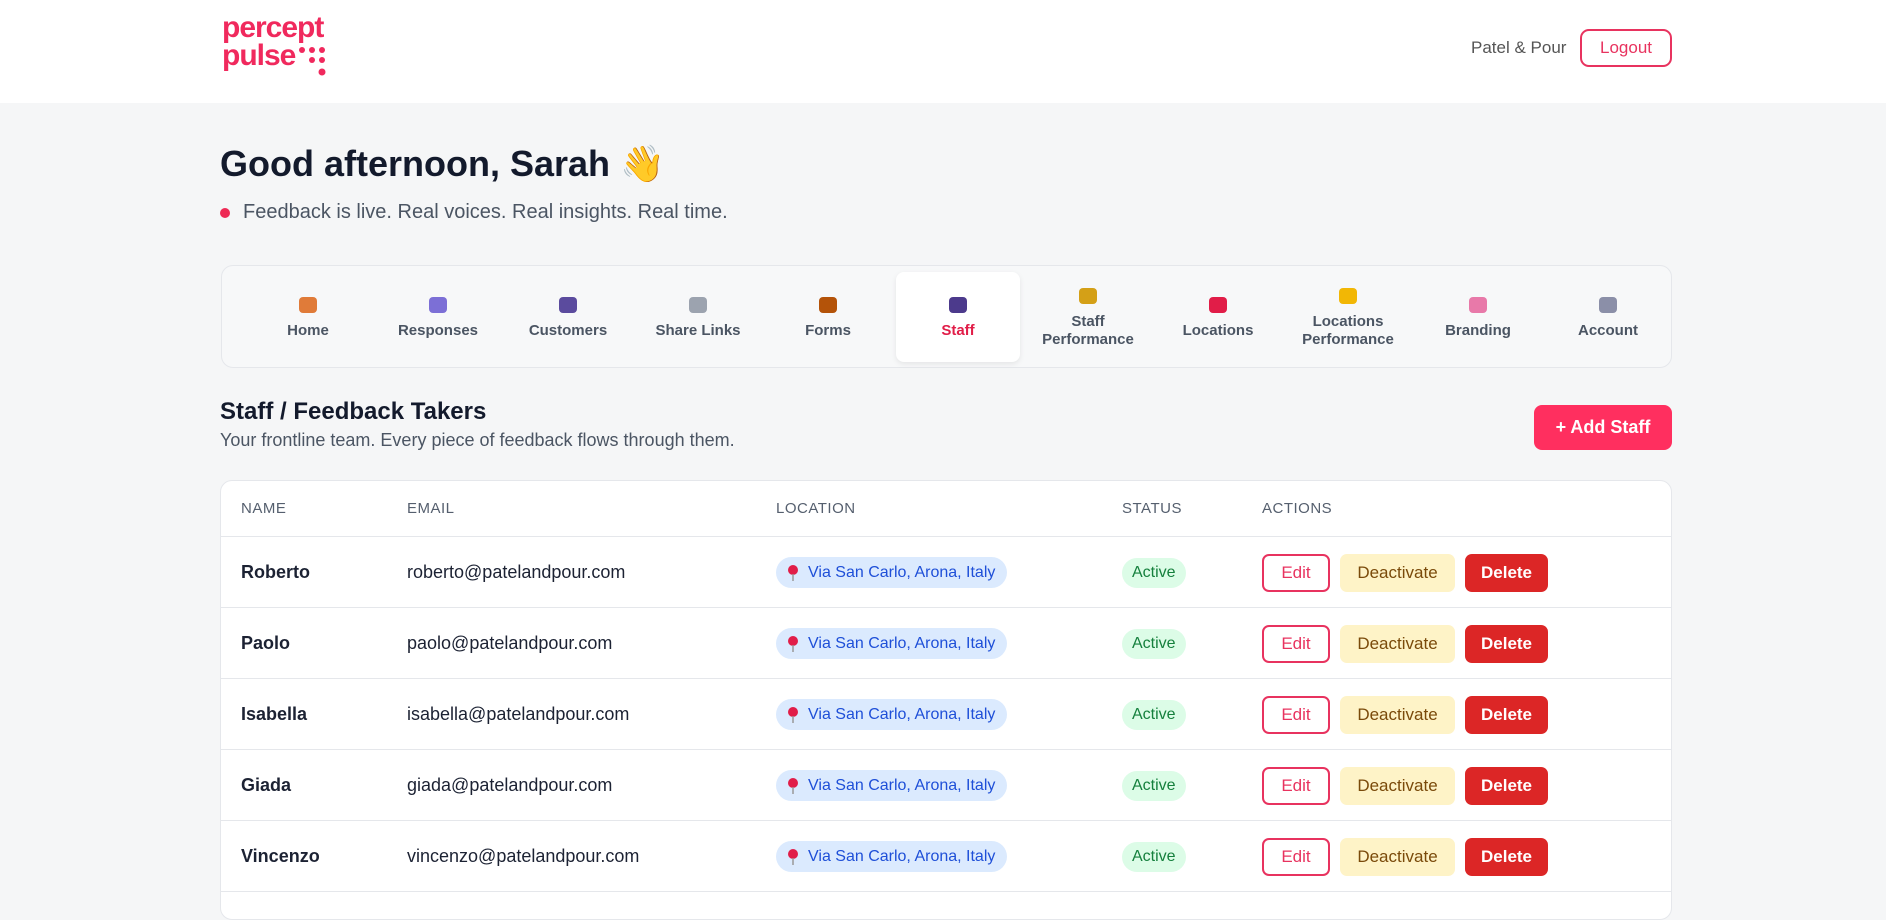 This screenshot has height=920, width=1886. I want to click on column-header: NAME, so click(264, 508).